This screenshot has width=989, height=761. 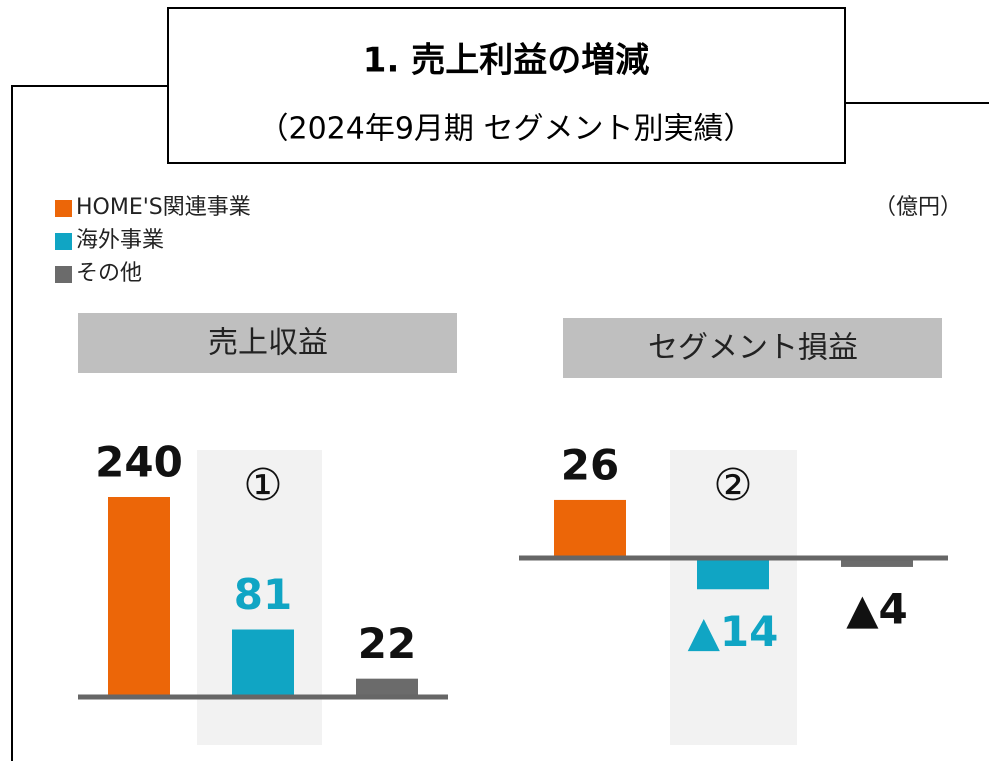 I want to click on value-label: 26, so click(x=590, y=464).